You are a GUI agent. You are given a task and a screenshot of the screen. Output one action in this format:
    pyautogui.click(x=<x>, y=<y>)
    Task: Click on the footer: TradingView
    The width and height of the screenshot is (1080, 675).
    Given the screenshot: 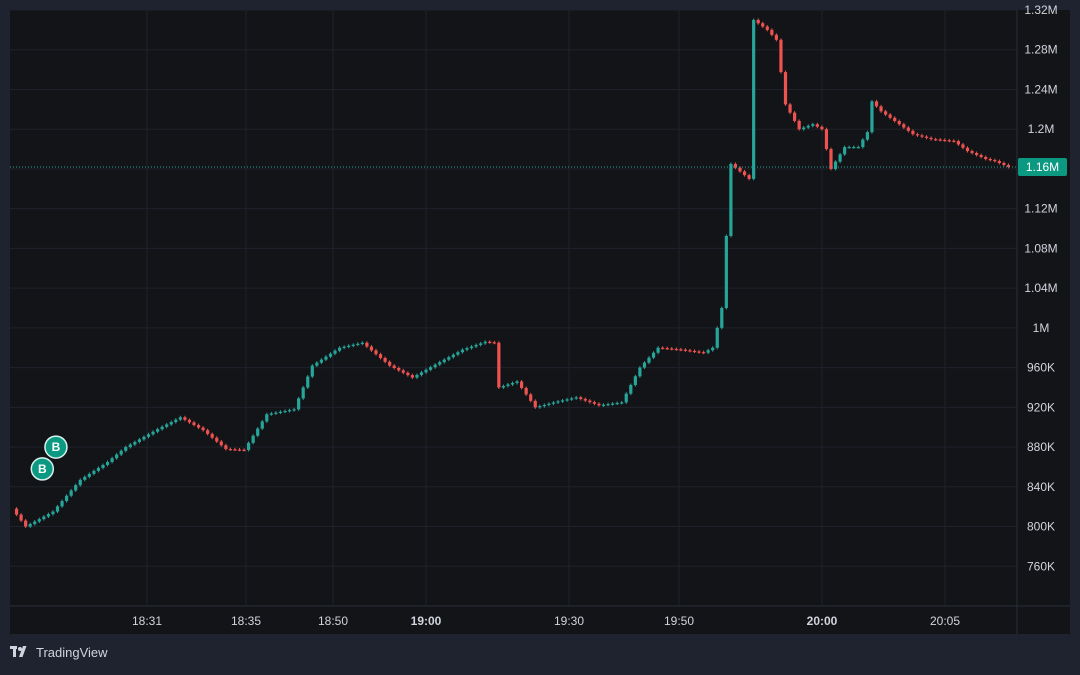 What is the action you would take?
    pyautogui.click(x=59, y=652)
    